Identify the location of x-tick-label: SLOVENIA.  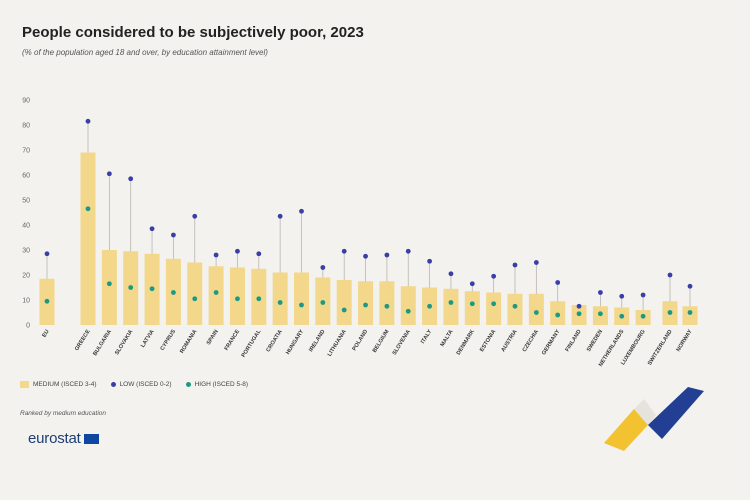
(402, 342).